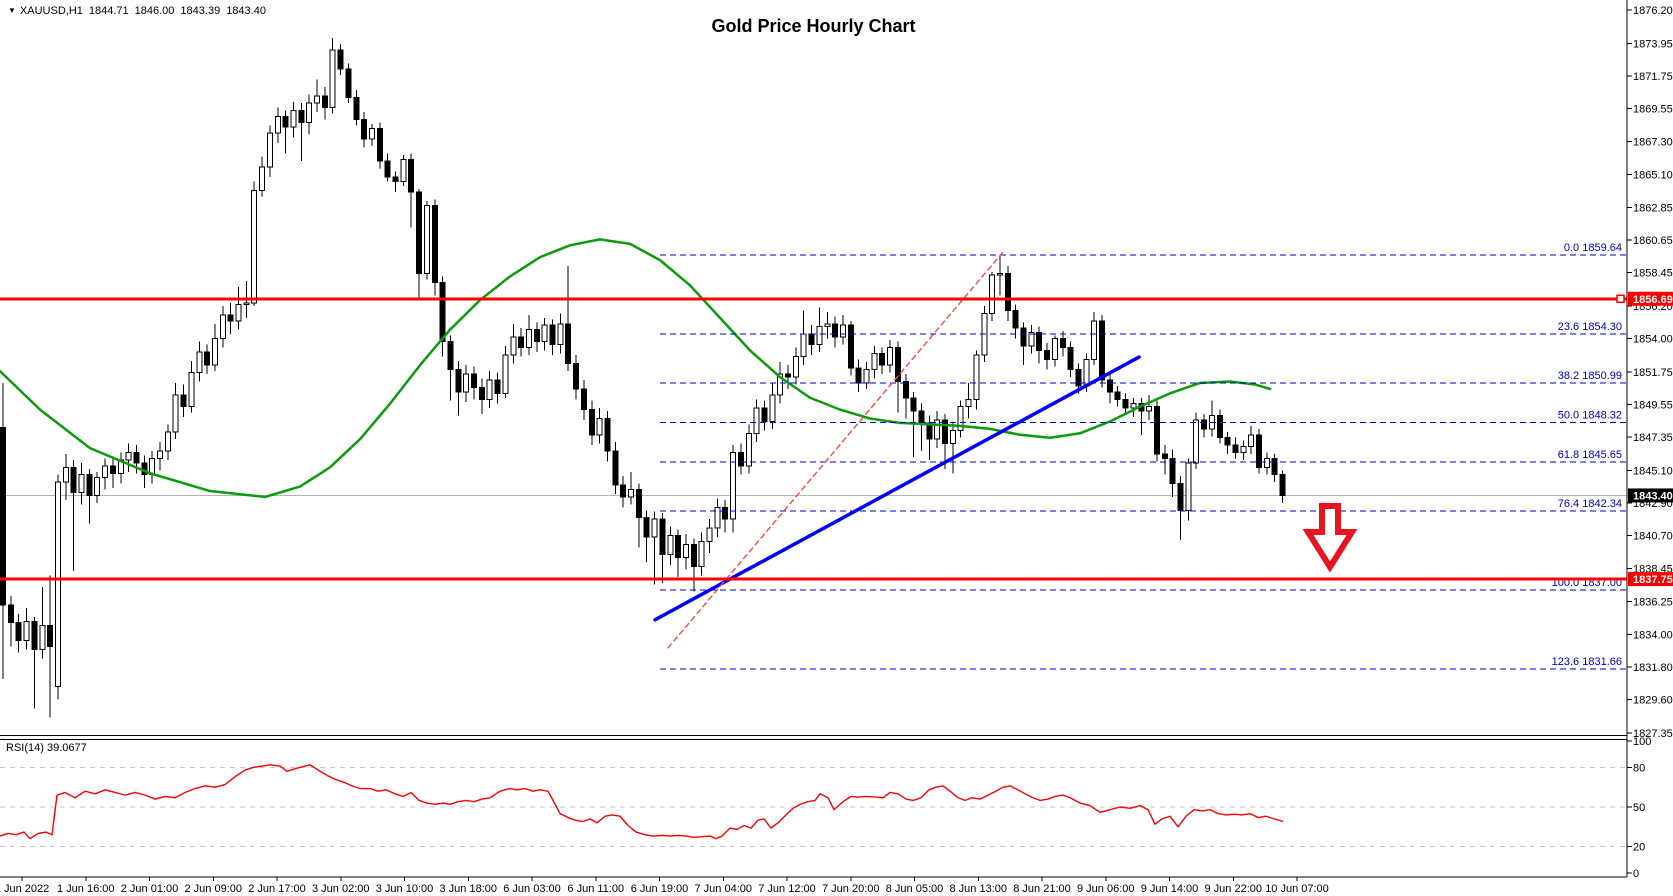 Image resolution: width=1673 pixels, height=896 pixels. I want to click on fib-label-0.0: 0.0 1859.64, so click(1593, 248).